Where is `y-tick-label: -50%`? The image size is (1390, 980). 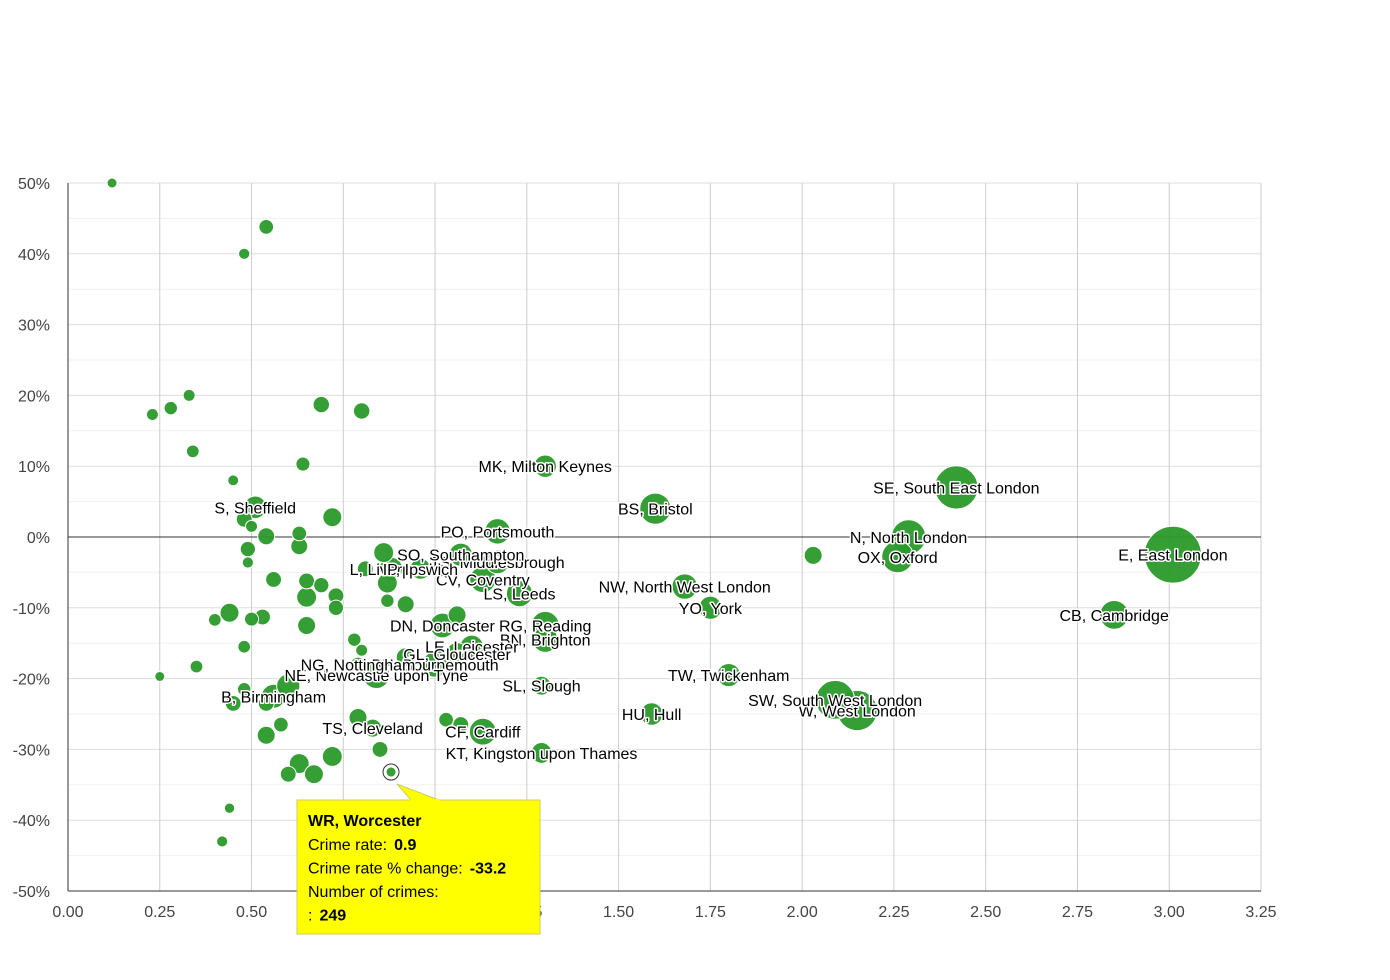 y-tick-label: -50% is located at coordinates (31, 892).